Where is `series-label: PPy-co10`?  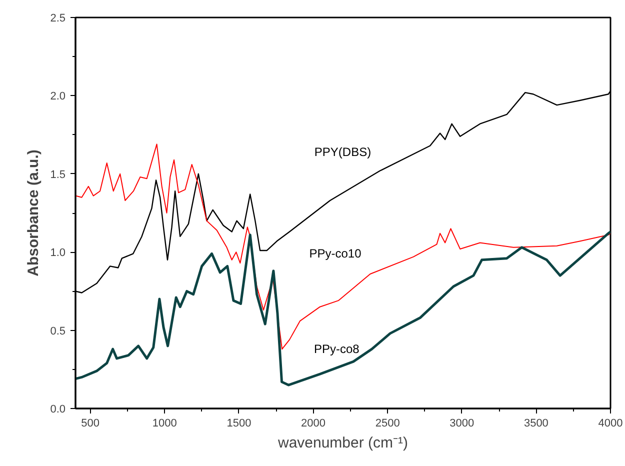
series-label: PPy-co10 is located at coordinates (335, 253).